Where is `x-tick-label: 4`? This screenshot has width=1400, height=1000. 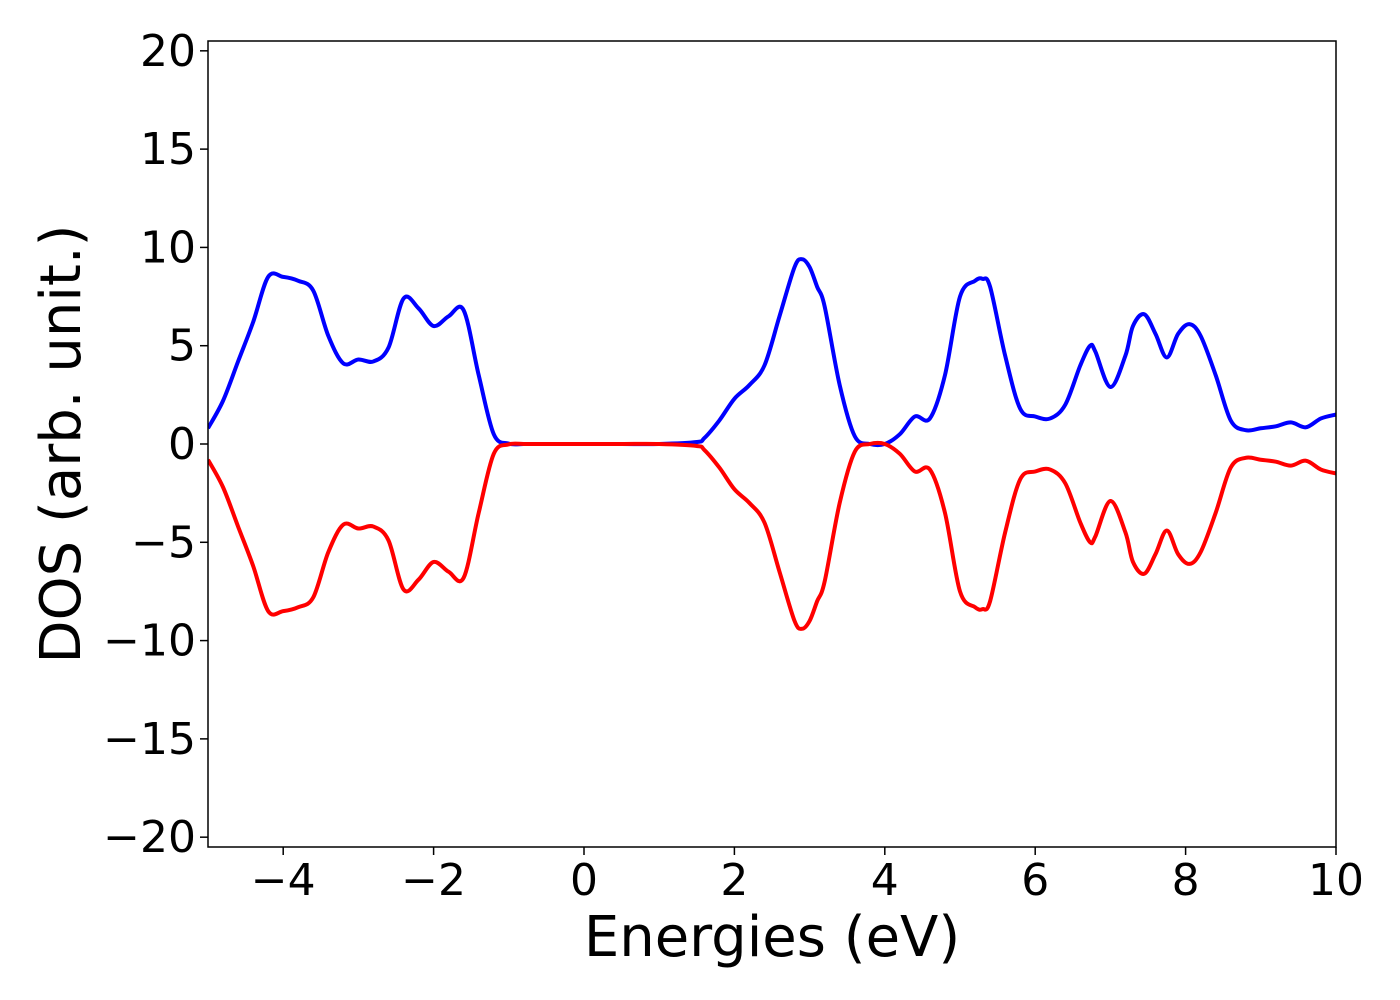
x-tick-label: 4 is located at coordinates (885, 880).